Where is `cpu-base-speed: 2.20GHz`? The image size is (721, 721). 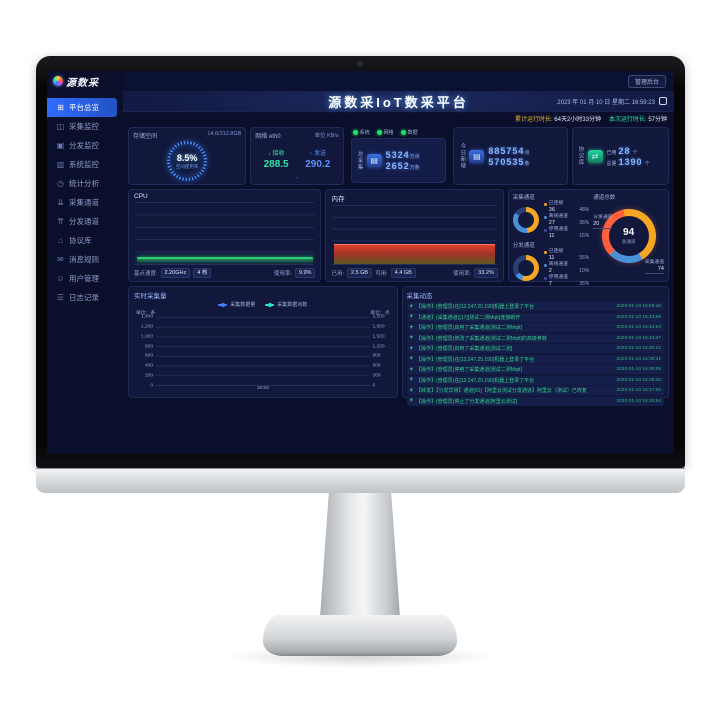
cpu-base-speed: 2.20GHz is located at coordinates (175, 272).